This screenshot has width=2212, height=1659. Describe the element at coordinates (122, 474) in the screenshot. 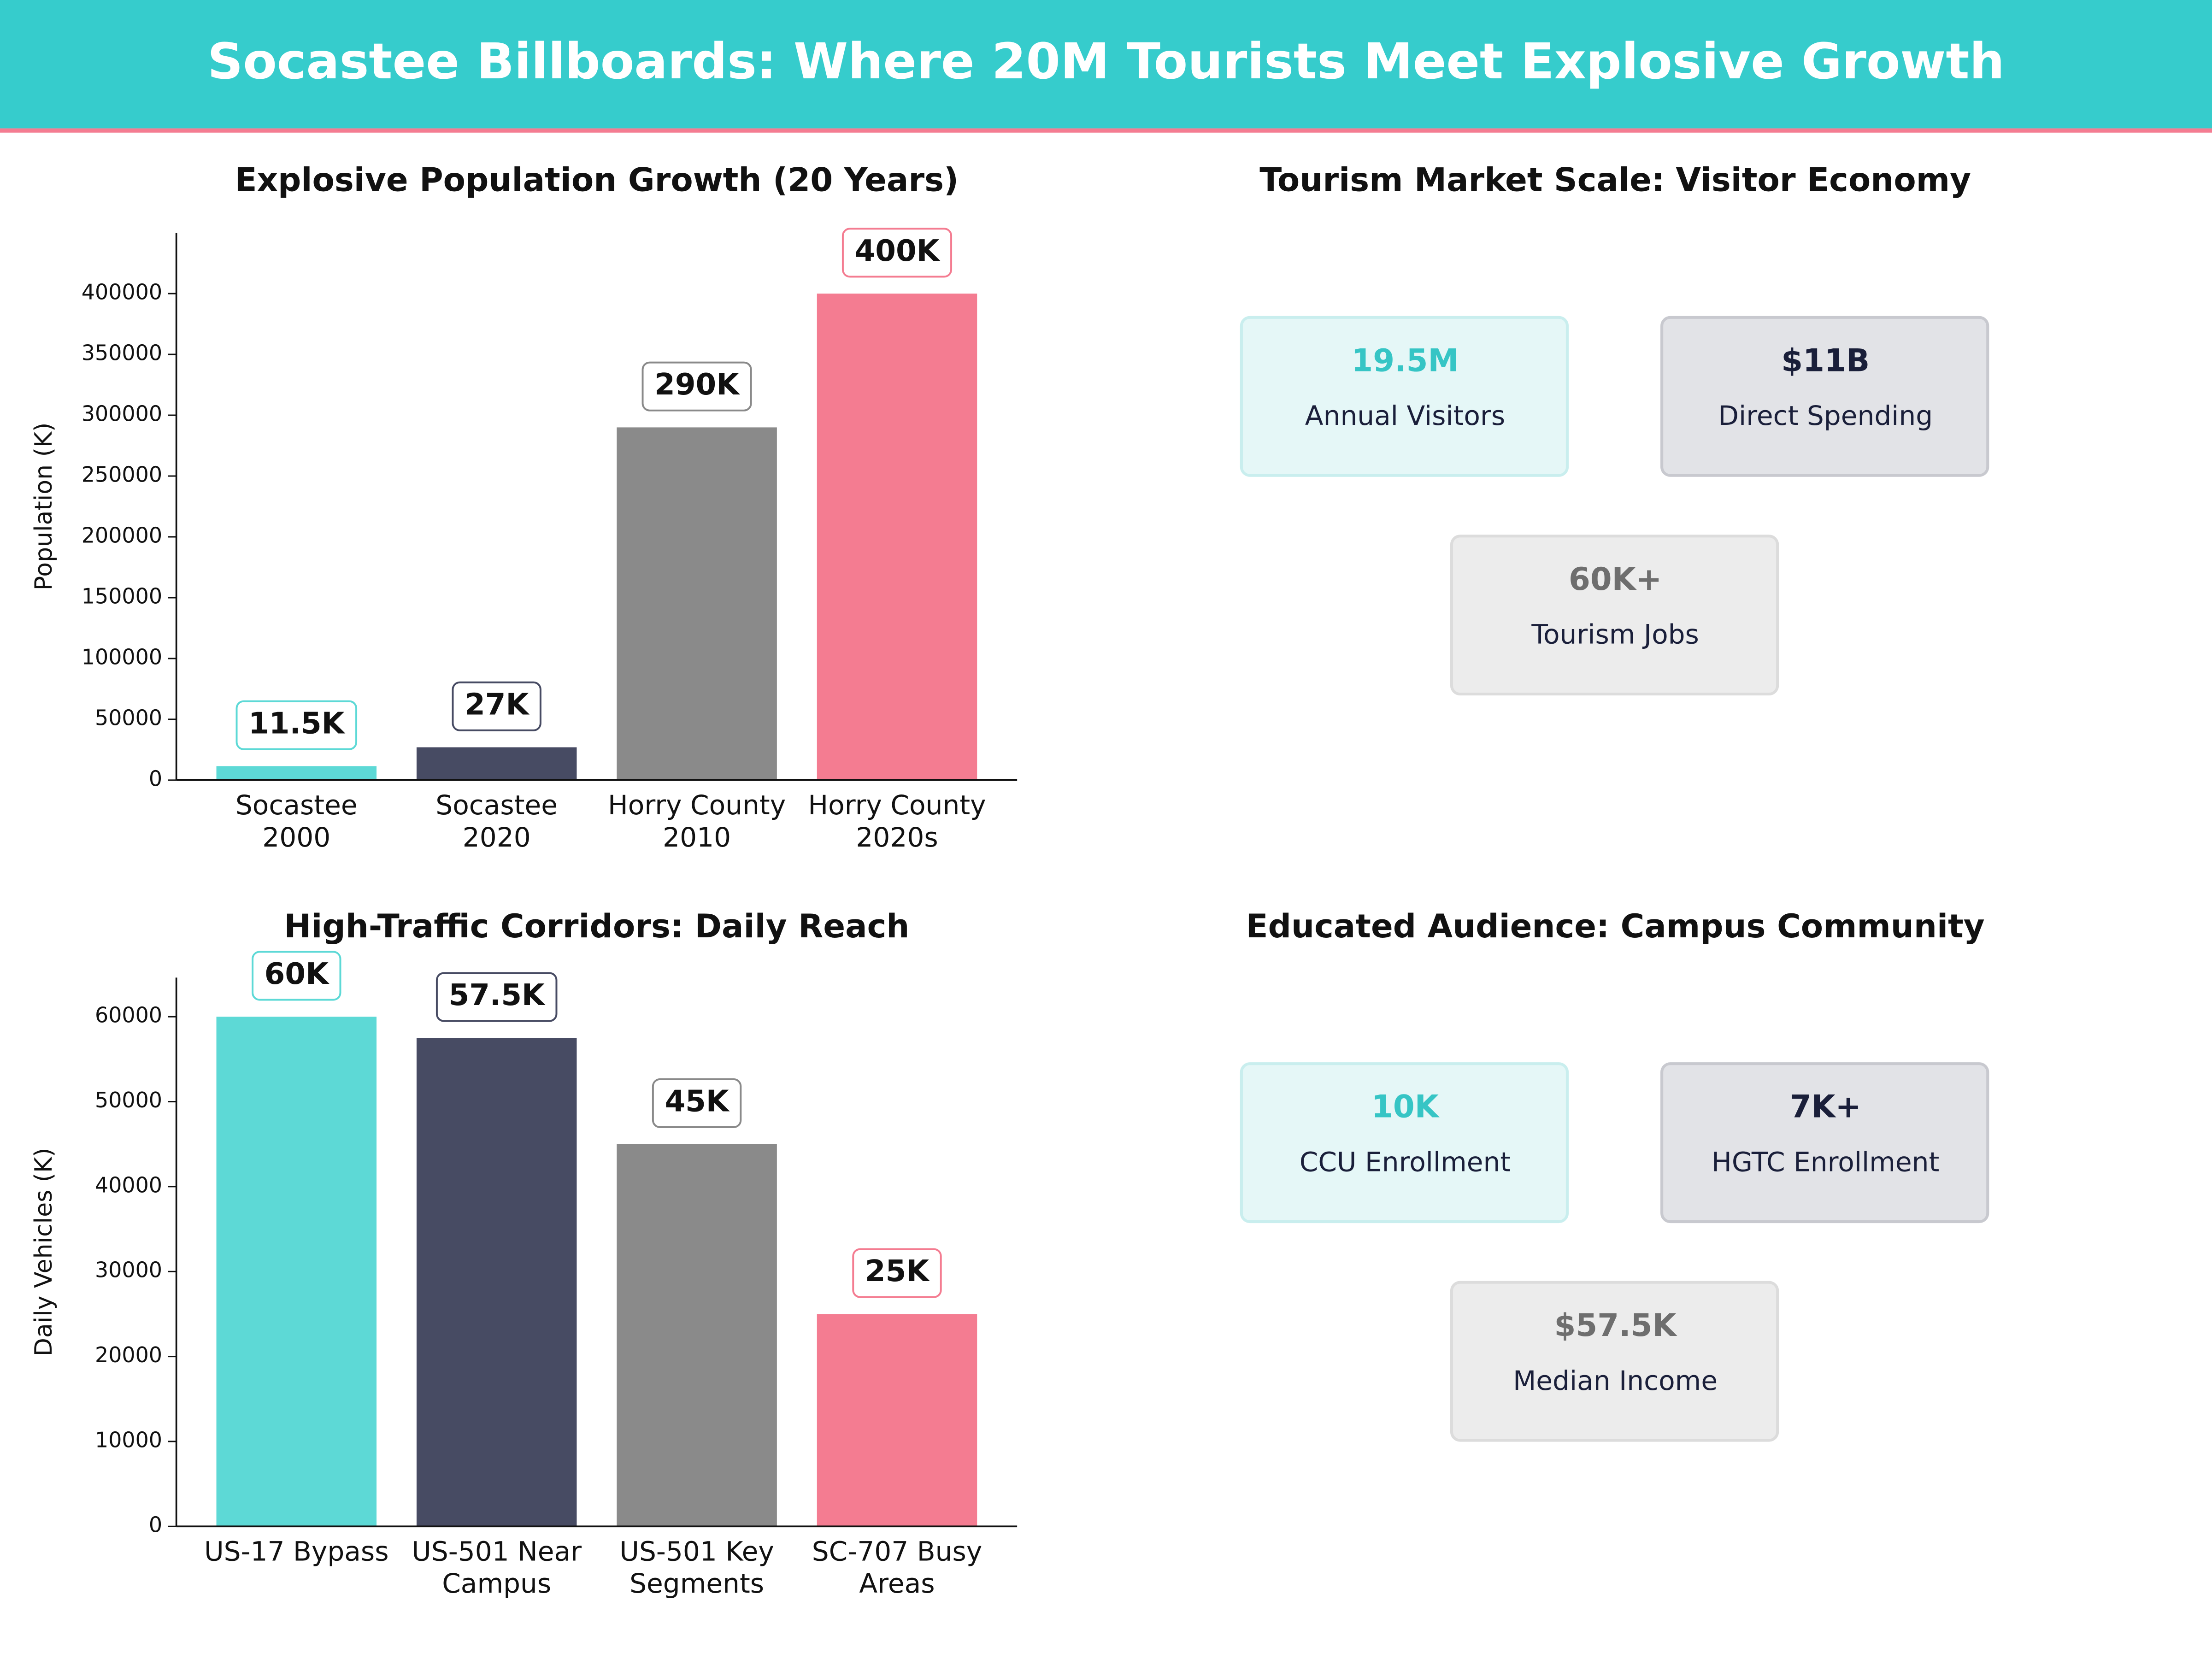

I see `y-tick-label: 250000` at that location.